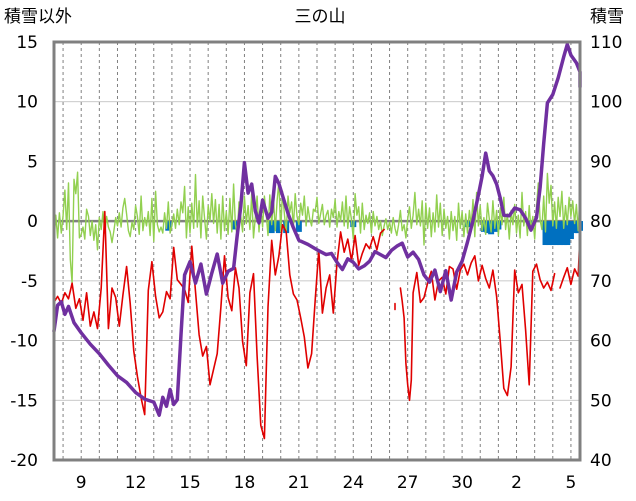  Describe the element at coordinates (81, 483) in the screenshot. I see `x-tick-label: 9` at that location.